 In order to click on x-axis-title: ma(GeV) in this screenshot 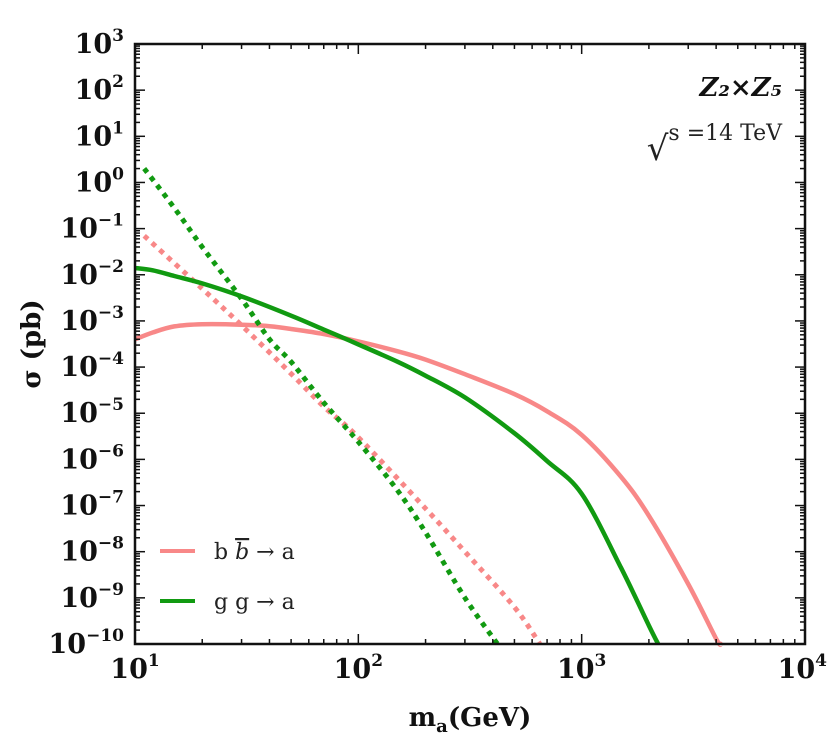, I will do `click(470, 720)`.